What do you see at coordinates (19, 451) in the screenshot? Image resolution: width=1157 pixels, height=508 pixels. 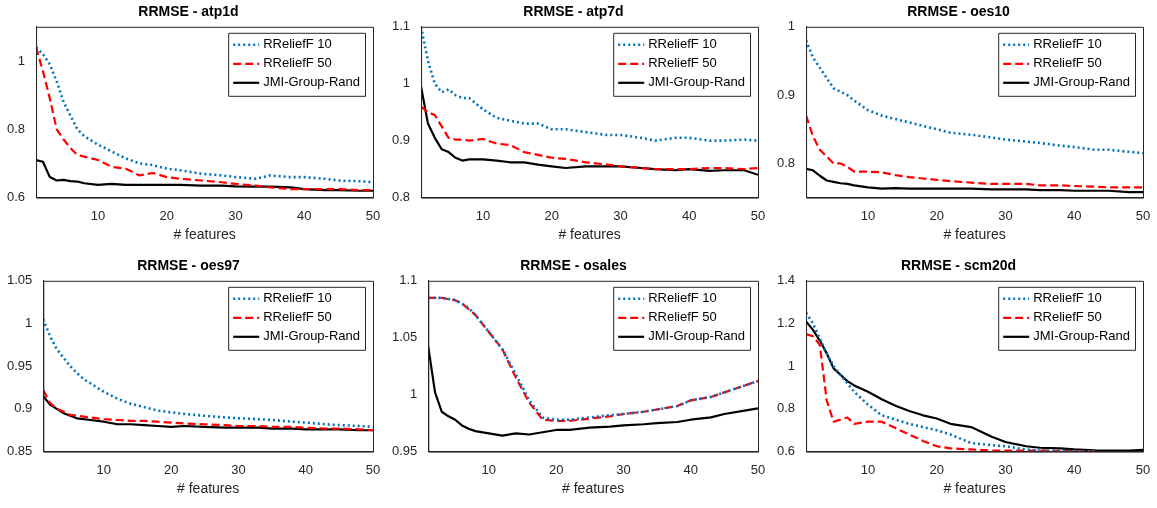 I see `y-tick-label: 0.85` at bounding box center [19, 451].